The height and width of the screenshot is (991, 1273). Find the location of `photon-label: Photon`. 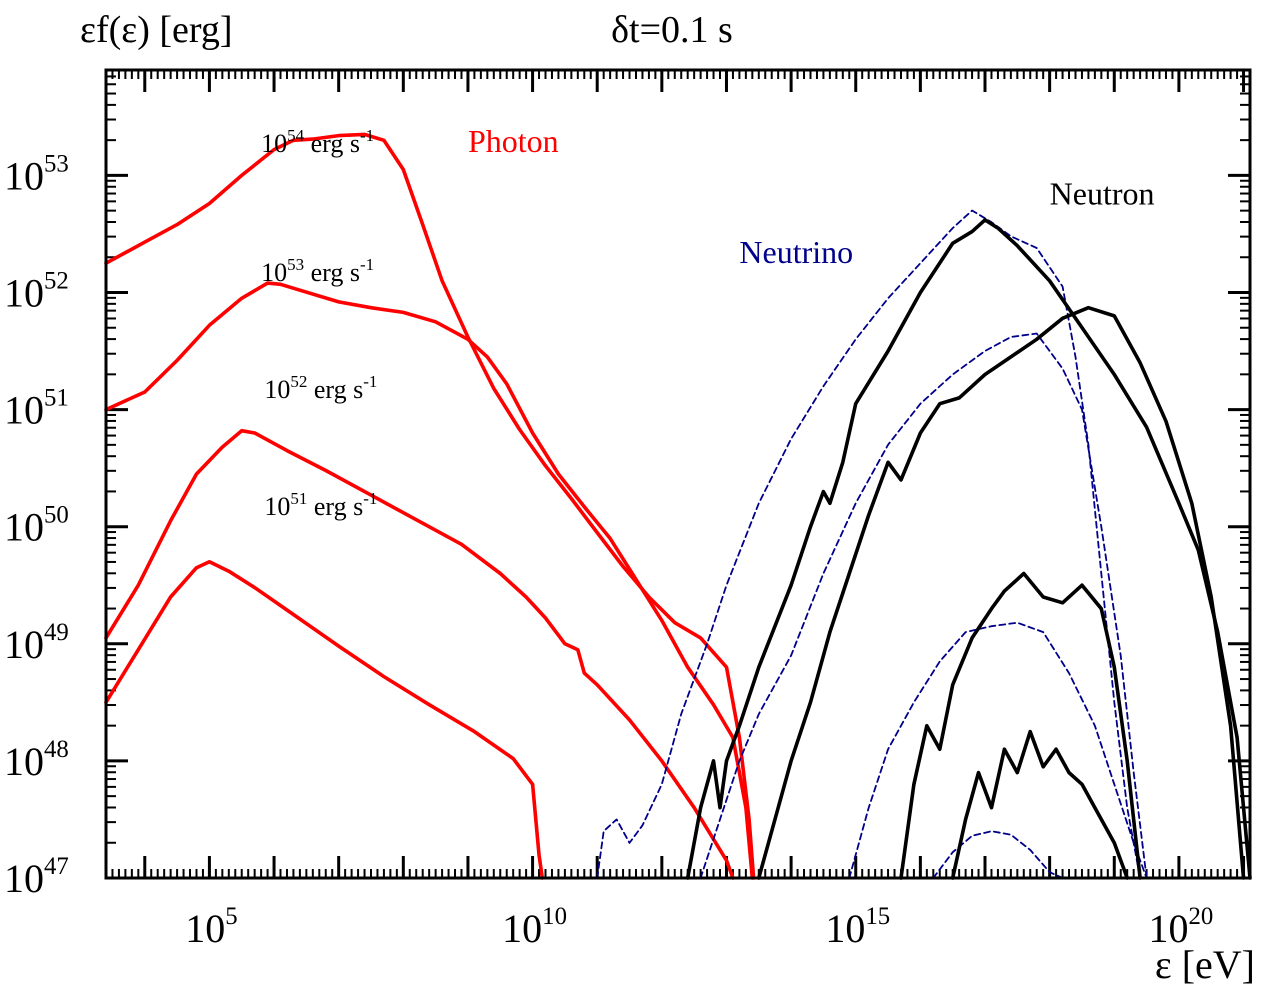

photon-label: Photon is located at coordinates (513, 141).